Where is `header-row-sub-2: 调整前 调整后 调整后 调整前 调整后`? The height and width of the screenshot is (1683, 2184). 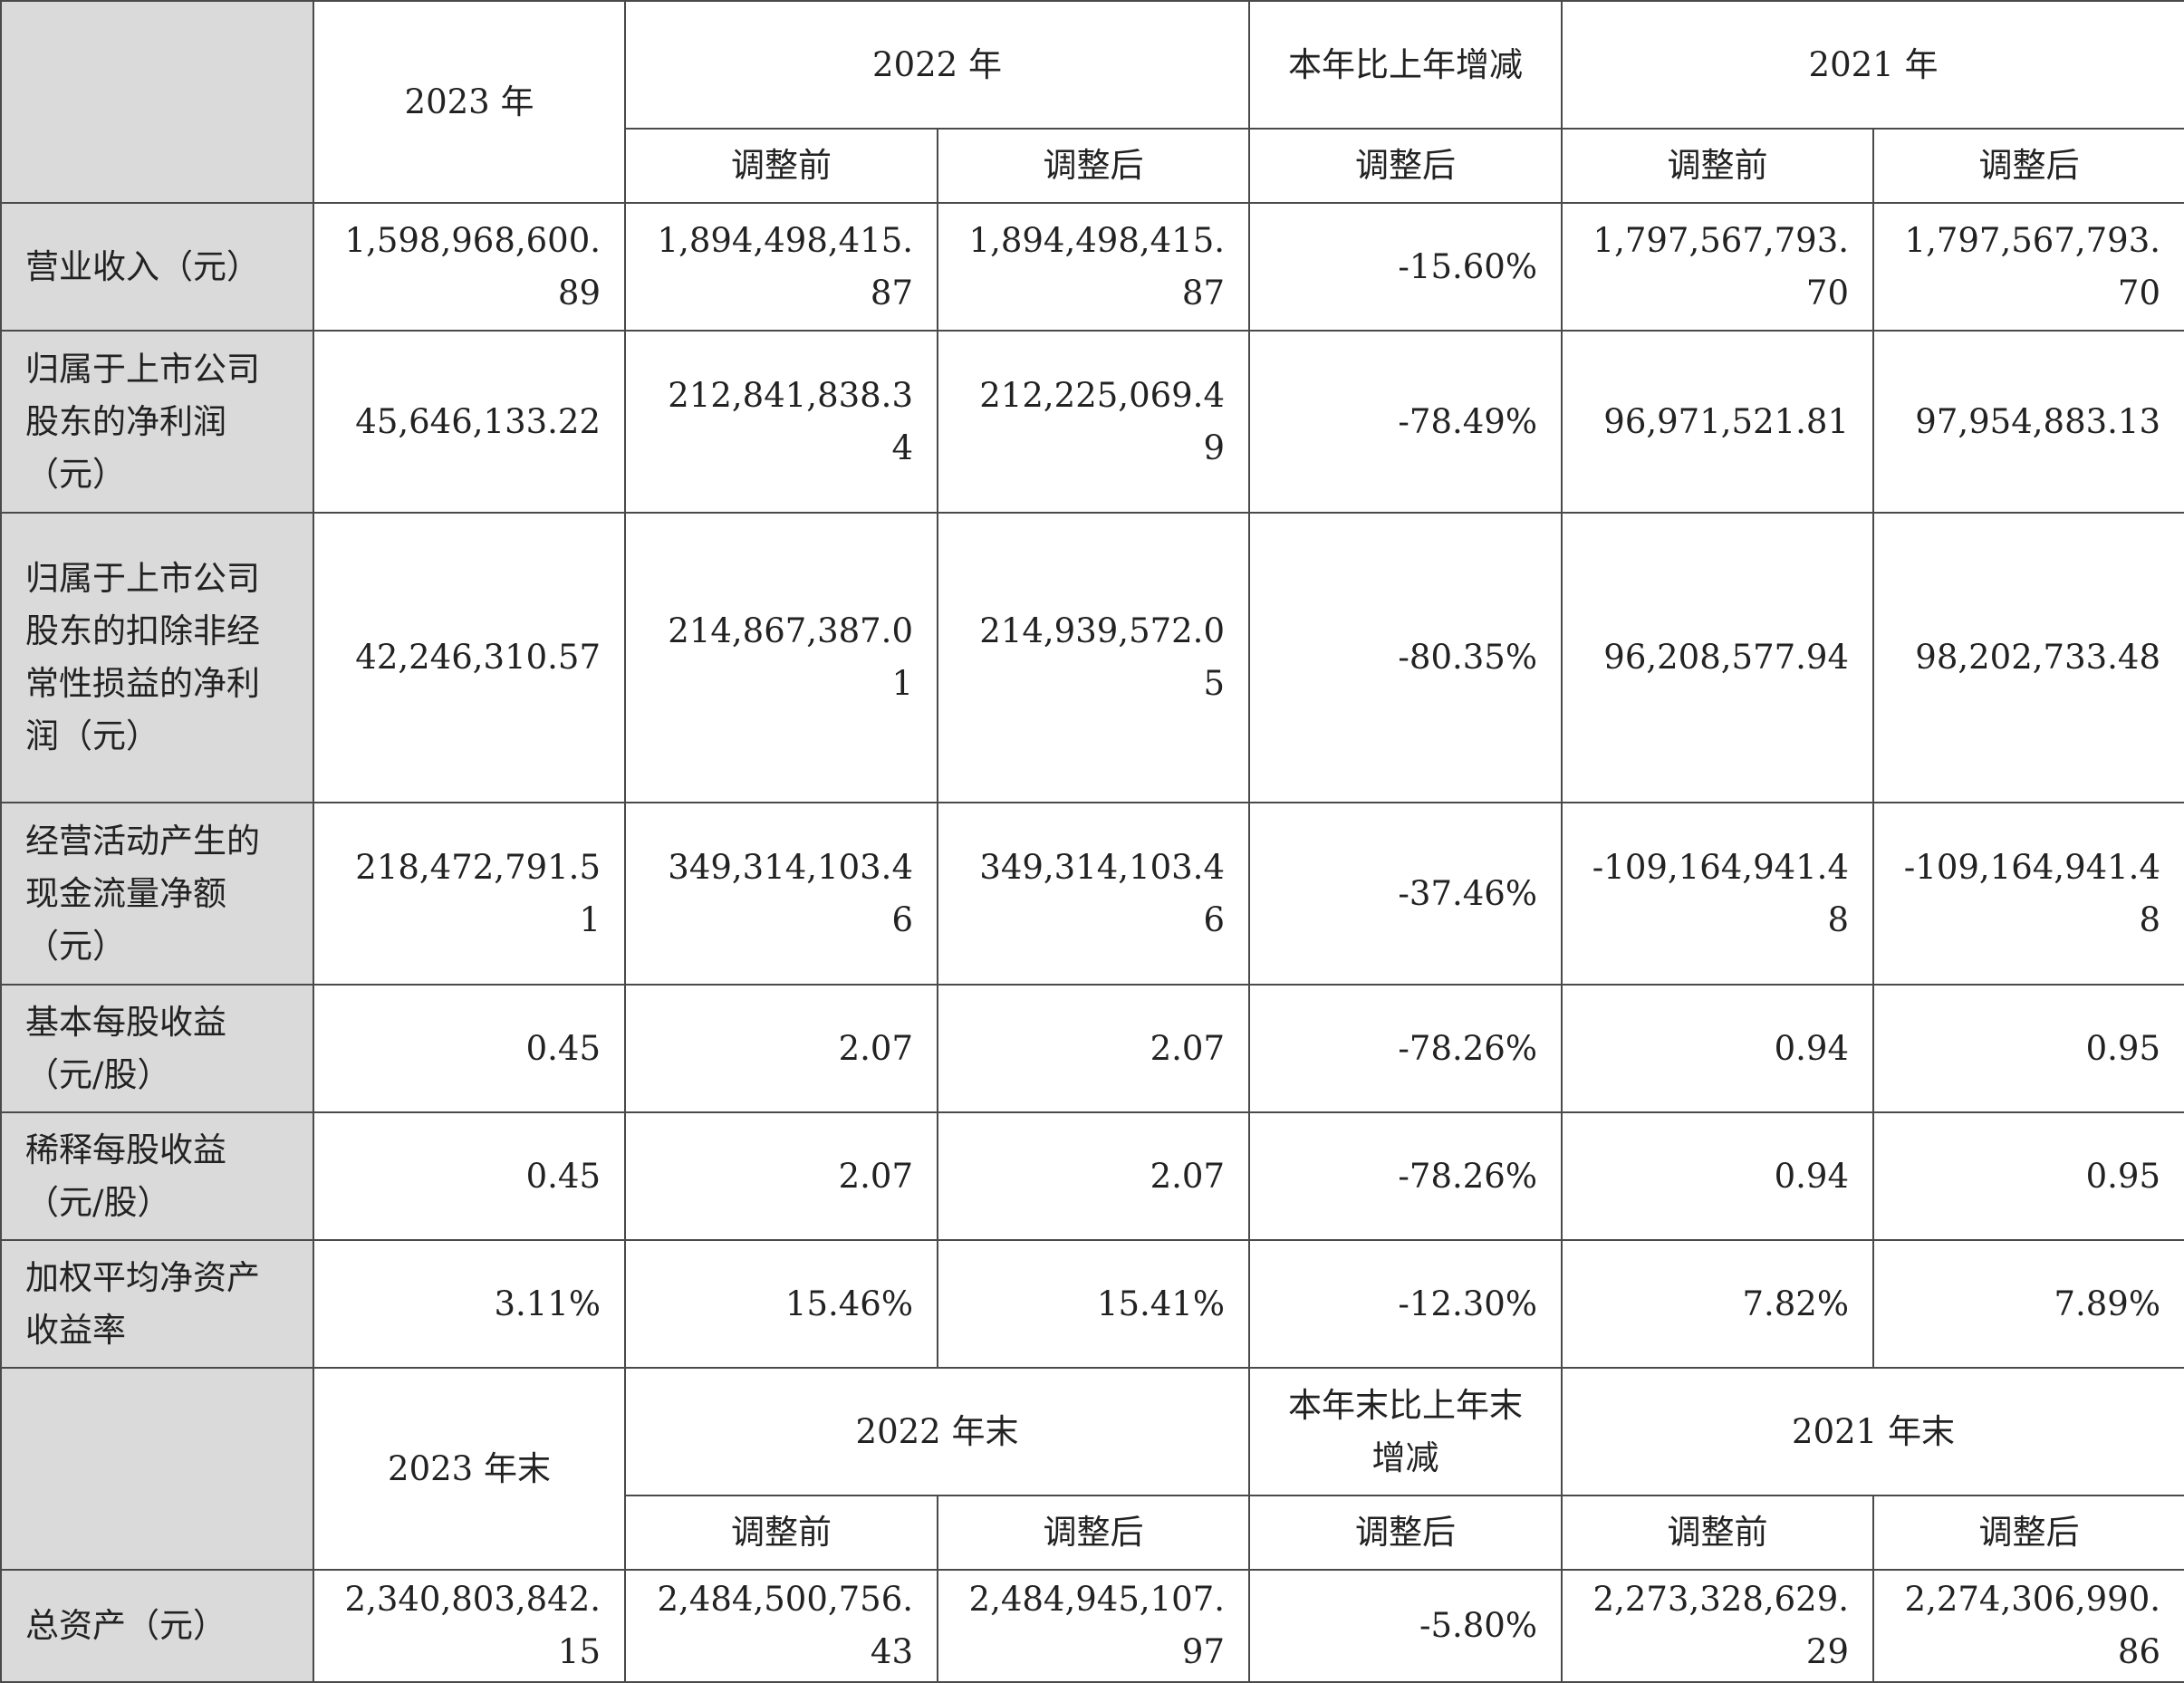 header-row-sub-2: 调整前 调整后 调整后 调整前 调整后 is located at coordinates (1092, 1533).